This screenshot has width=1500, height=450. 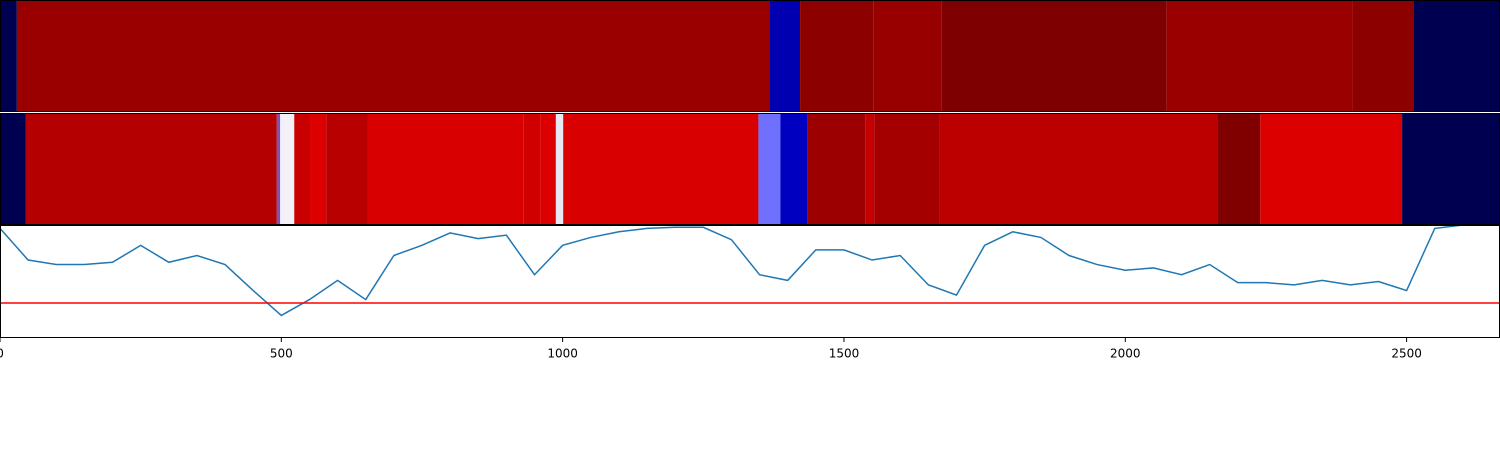 What do you see at coordinates (1406, 354) in the screenshot?
I see `x-tick-label: 2500` at bounding box center [1406, 354].